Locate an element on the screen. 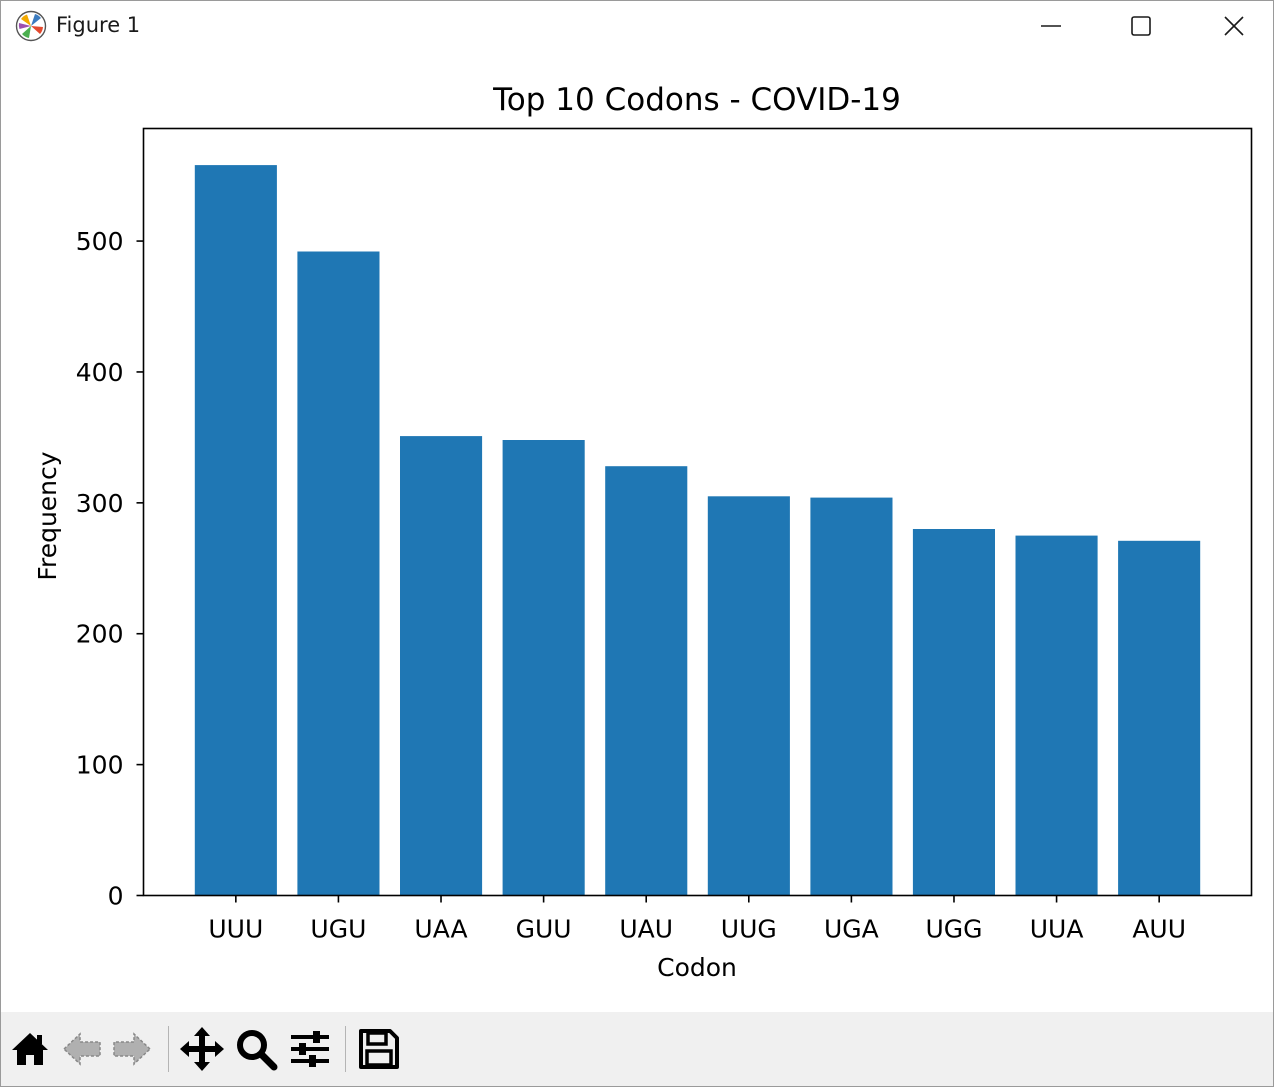  bar-uug is located at coordinates (748, 696).